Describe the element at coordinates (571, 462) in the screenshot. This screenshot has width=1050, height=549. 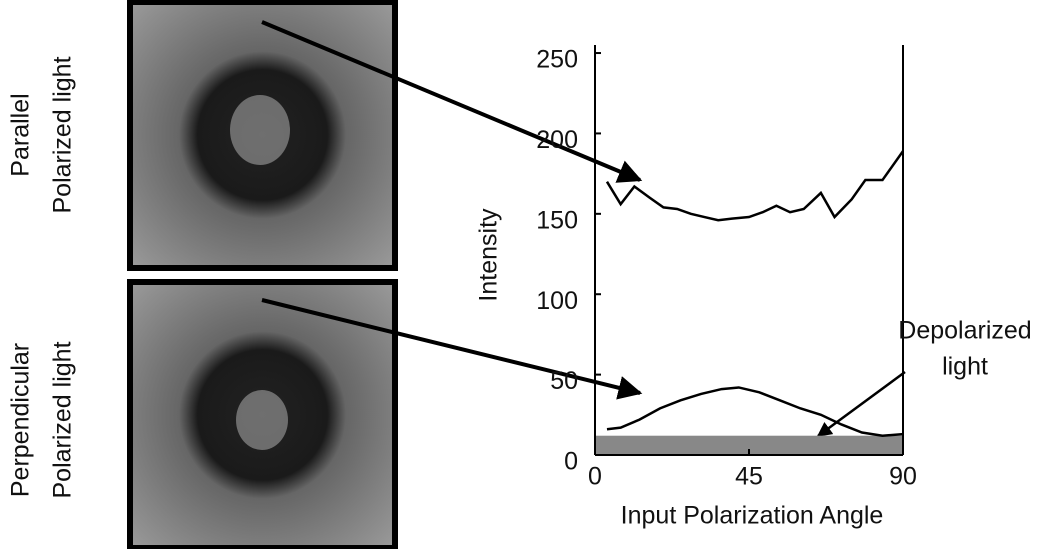
I see `y-tick-label: 0` at that location.